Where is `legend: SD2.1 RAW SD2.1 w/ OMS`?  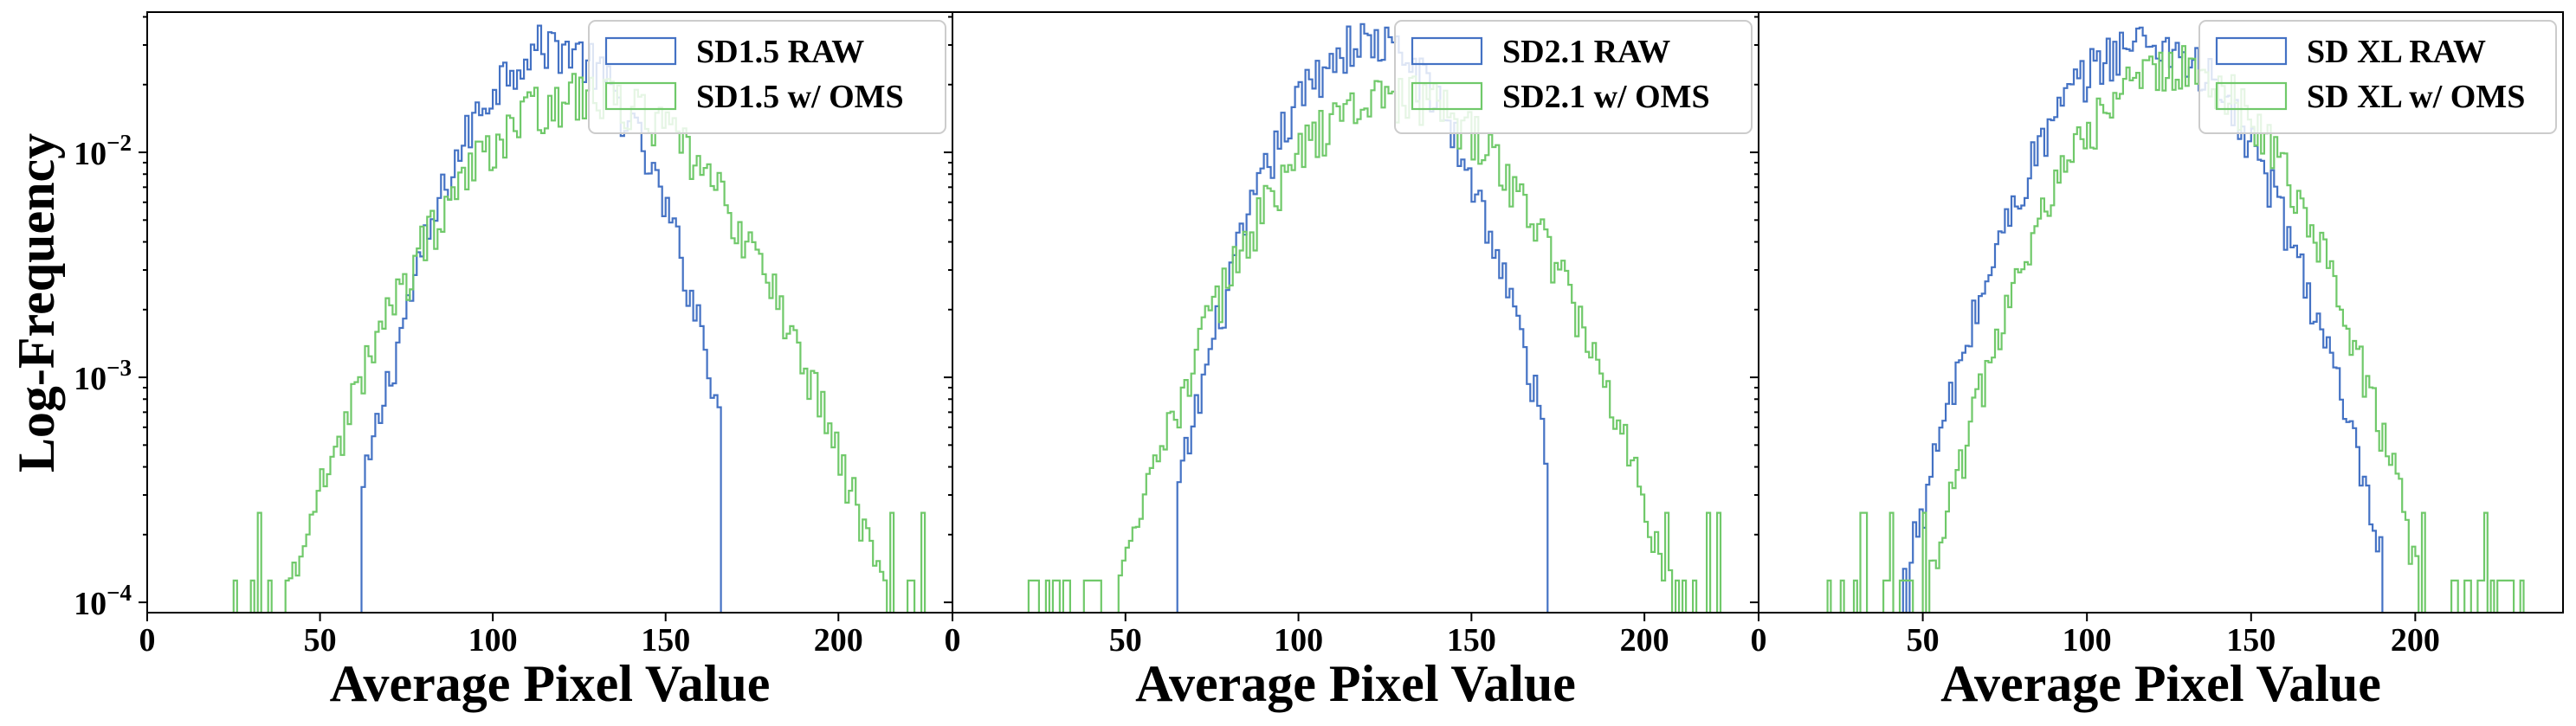 legend: SD2.1 RAW SD2.1 w/ OMS is located at coordinates (1573, 77).